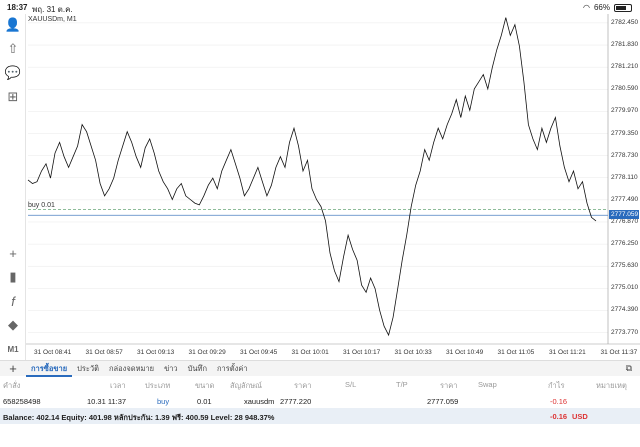 The image size is (640, 447). What do you see at coordinates (13, 253) in the screenshot?
I see `crosshair-icon: +` at bounding box center [13, 253].